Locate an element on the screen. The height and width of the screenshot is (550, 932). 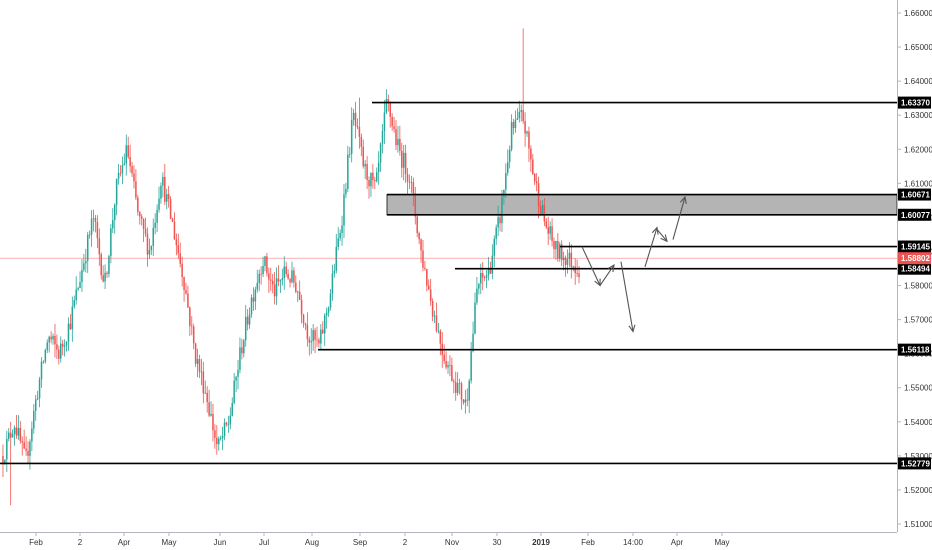
x-tick-label: Sep is located at coordinates (360, 542).